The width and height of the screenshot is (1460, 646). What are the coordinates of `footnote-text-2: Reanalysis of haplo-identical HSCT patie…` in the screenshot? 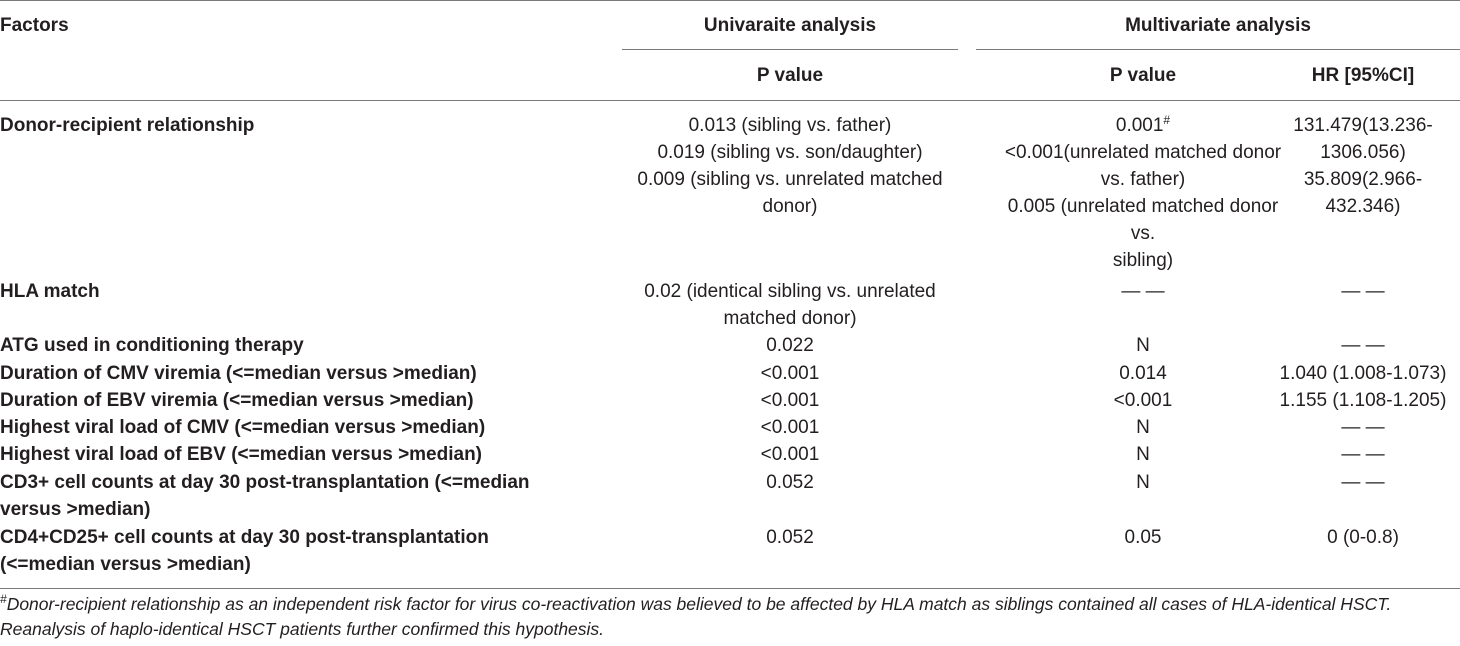 It's located at (302, 629).